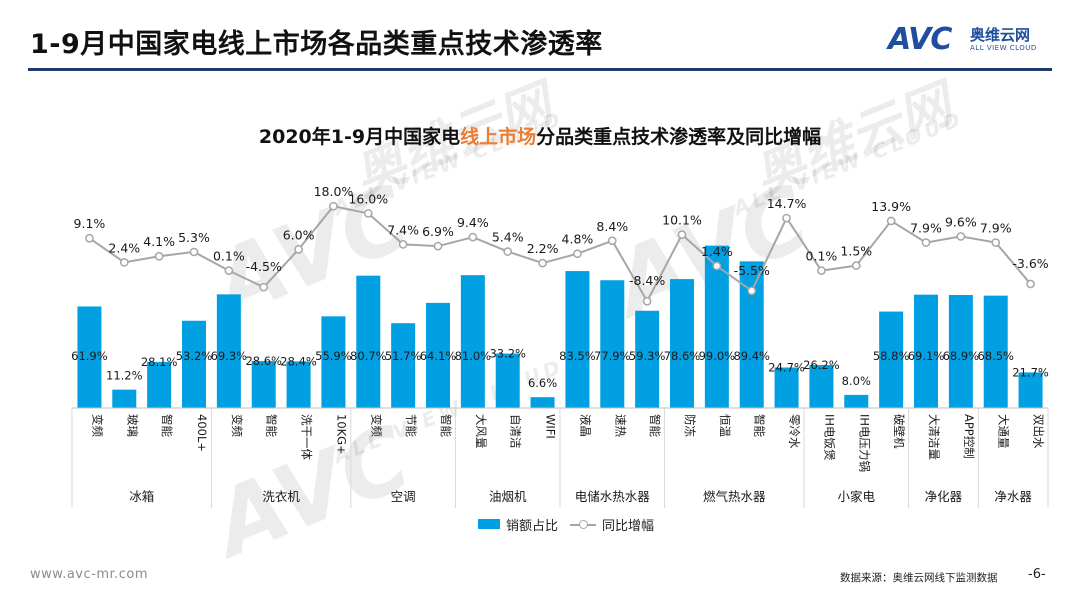  I want to click on legend-bar-label: 销额占比, so click(532, 526).